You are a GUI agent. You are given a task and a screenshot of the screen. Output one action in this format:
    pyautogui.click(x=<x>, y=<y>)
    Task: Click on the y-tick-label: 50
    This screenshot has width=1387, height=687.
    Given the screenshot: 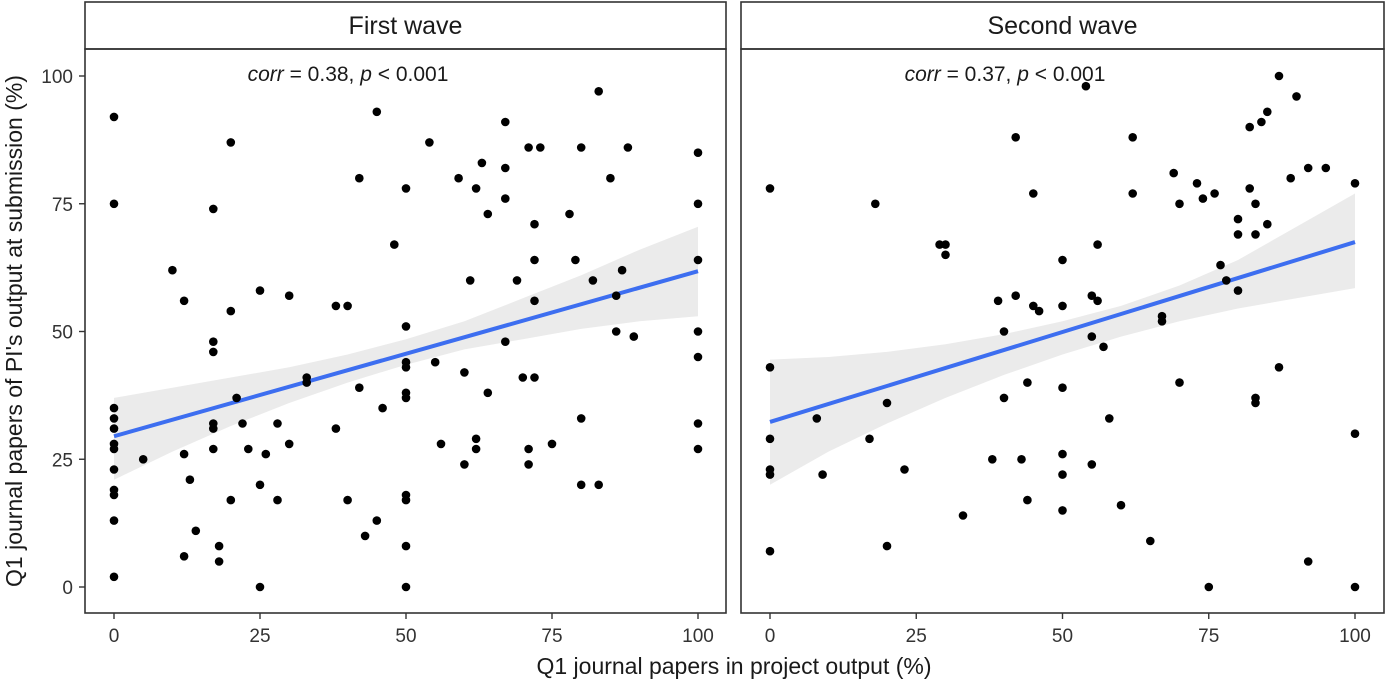 What is the action you would take?
    pyautogui.click(x=62, y=333)
    